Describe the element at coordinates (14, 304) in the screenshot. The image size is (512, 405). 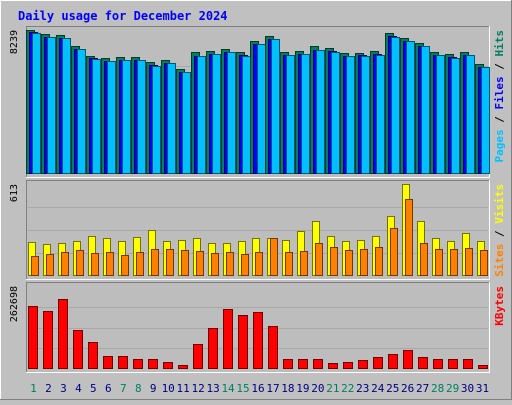
I see `y-scale-label: 262698` at that location.